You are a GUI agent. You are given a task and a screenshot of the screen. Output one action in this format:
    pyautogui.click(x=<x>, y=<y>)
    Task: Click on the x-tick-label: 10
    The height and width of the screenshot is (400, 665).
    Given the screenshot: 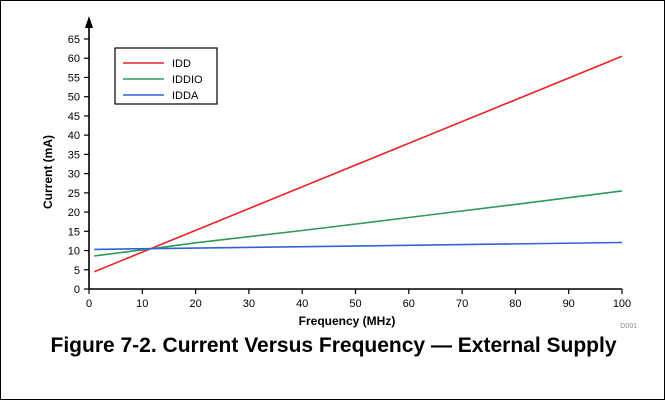 What is the action you would take?
    pyautogui.click(x=142, y=304)
    